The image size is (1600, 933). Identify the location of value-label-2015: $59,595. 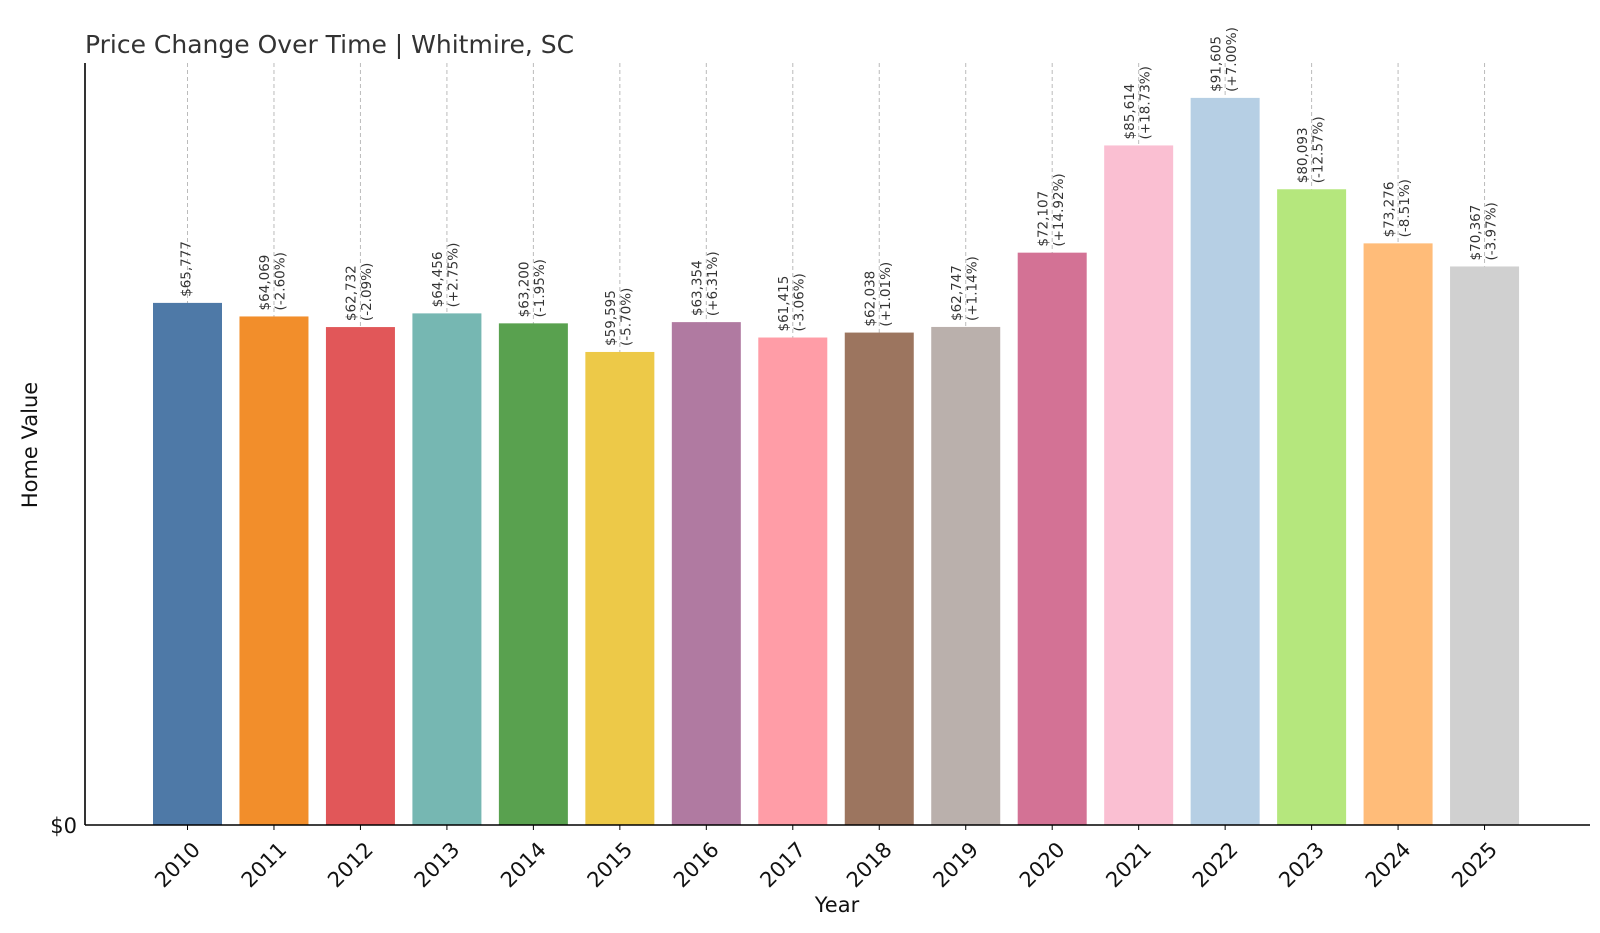
(611, 318).